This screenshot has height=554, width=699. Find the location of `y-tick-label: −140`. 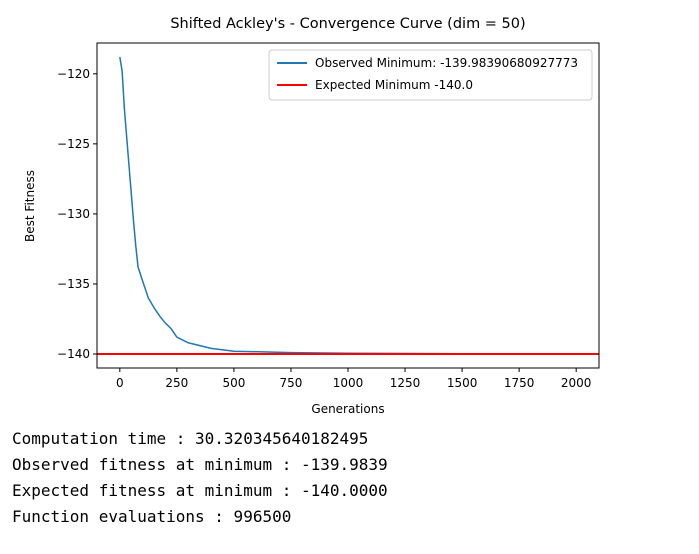

y-tick-label: −140 is located at coordinates (73, 354).